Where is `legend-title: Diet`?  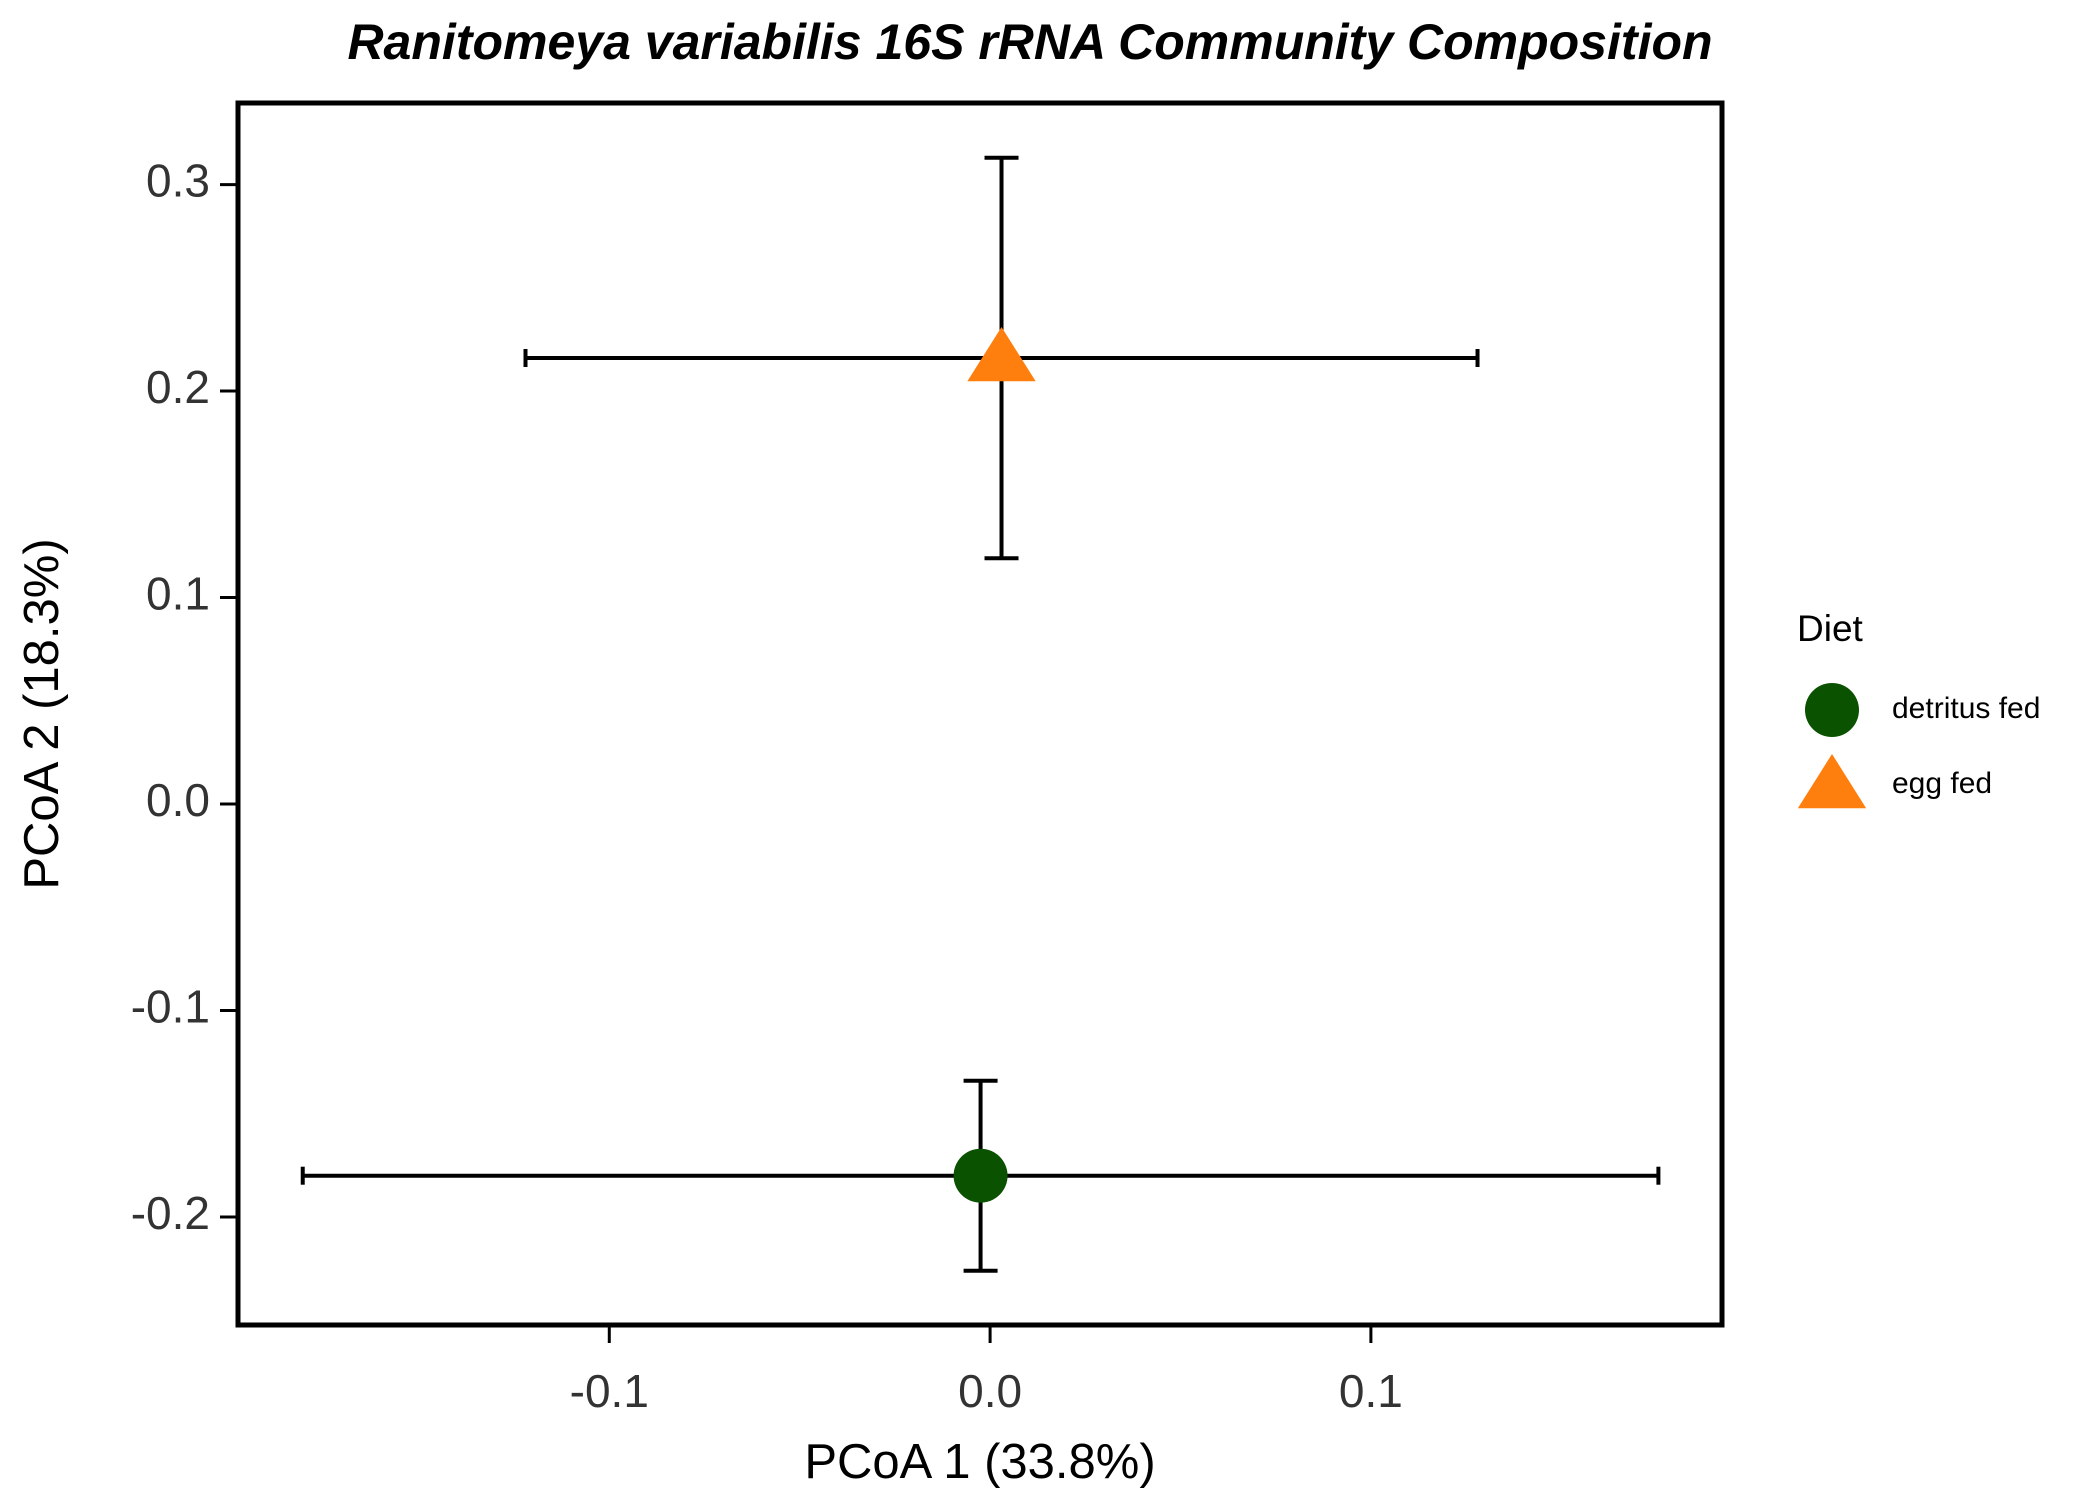
legend-title: Diet is located at coordinates (1830, 628).